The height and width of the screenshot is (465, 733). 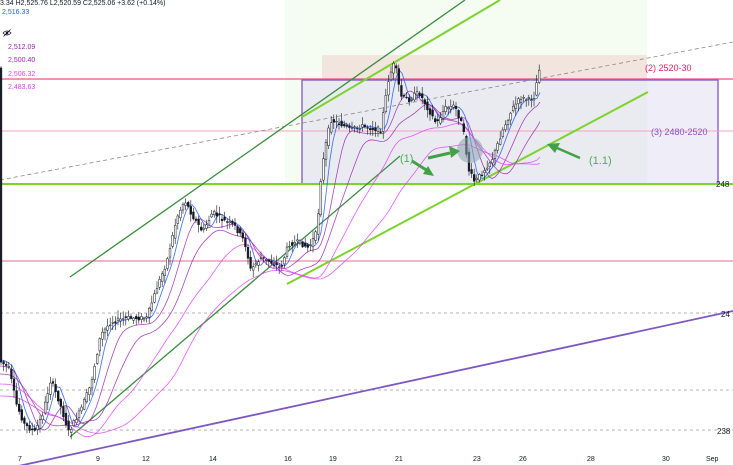 I want to click on arrow-1b, so click(x=443, y=153).